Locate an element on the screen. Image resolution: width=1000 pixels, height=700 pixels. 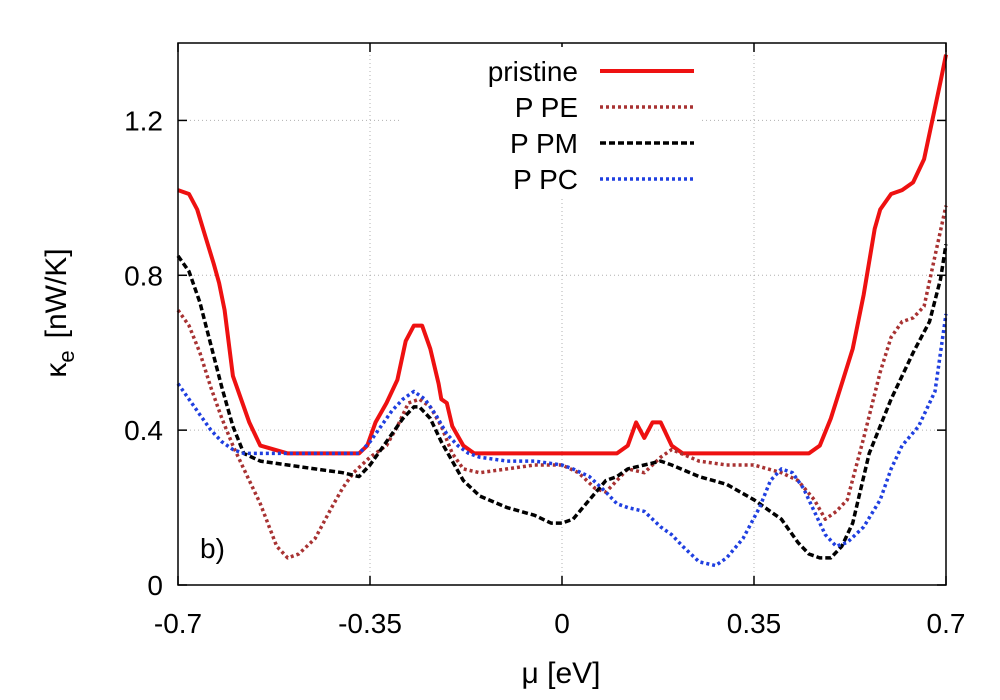
y-axis-label-subscript: e is located at coordinates (66, 356).